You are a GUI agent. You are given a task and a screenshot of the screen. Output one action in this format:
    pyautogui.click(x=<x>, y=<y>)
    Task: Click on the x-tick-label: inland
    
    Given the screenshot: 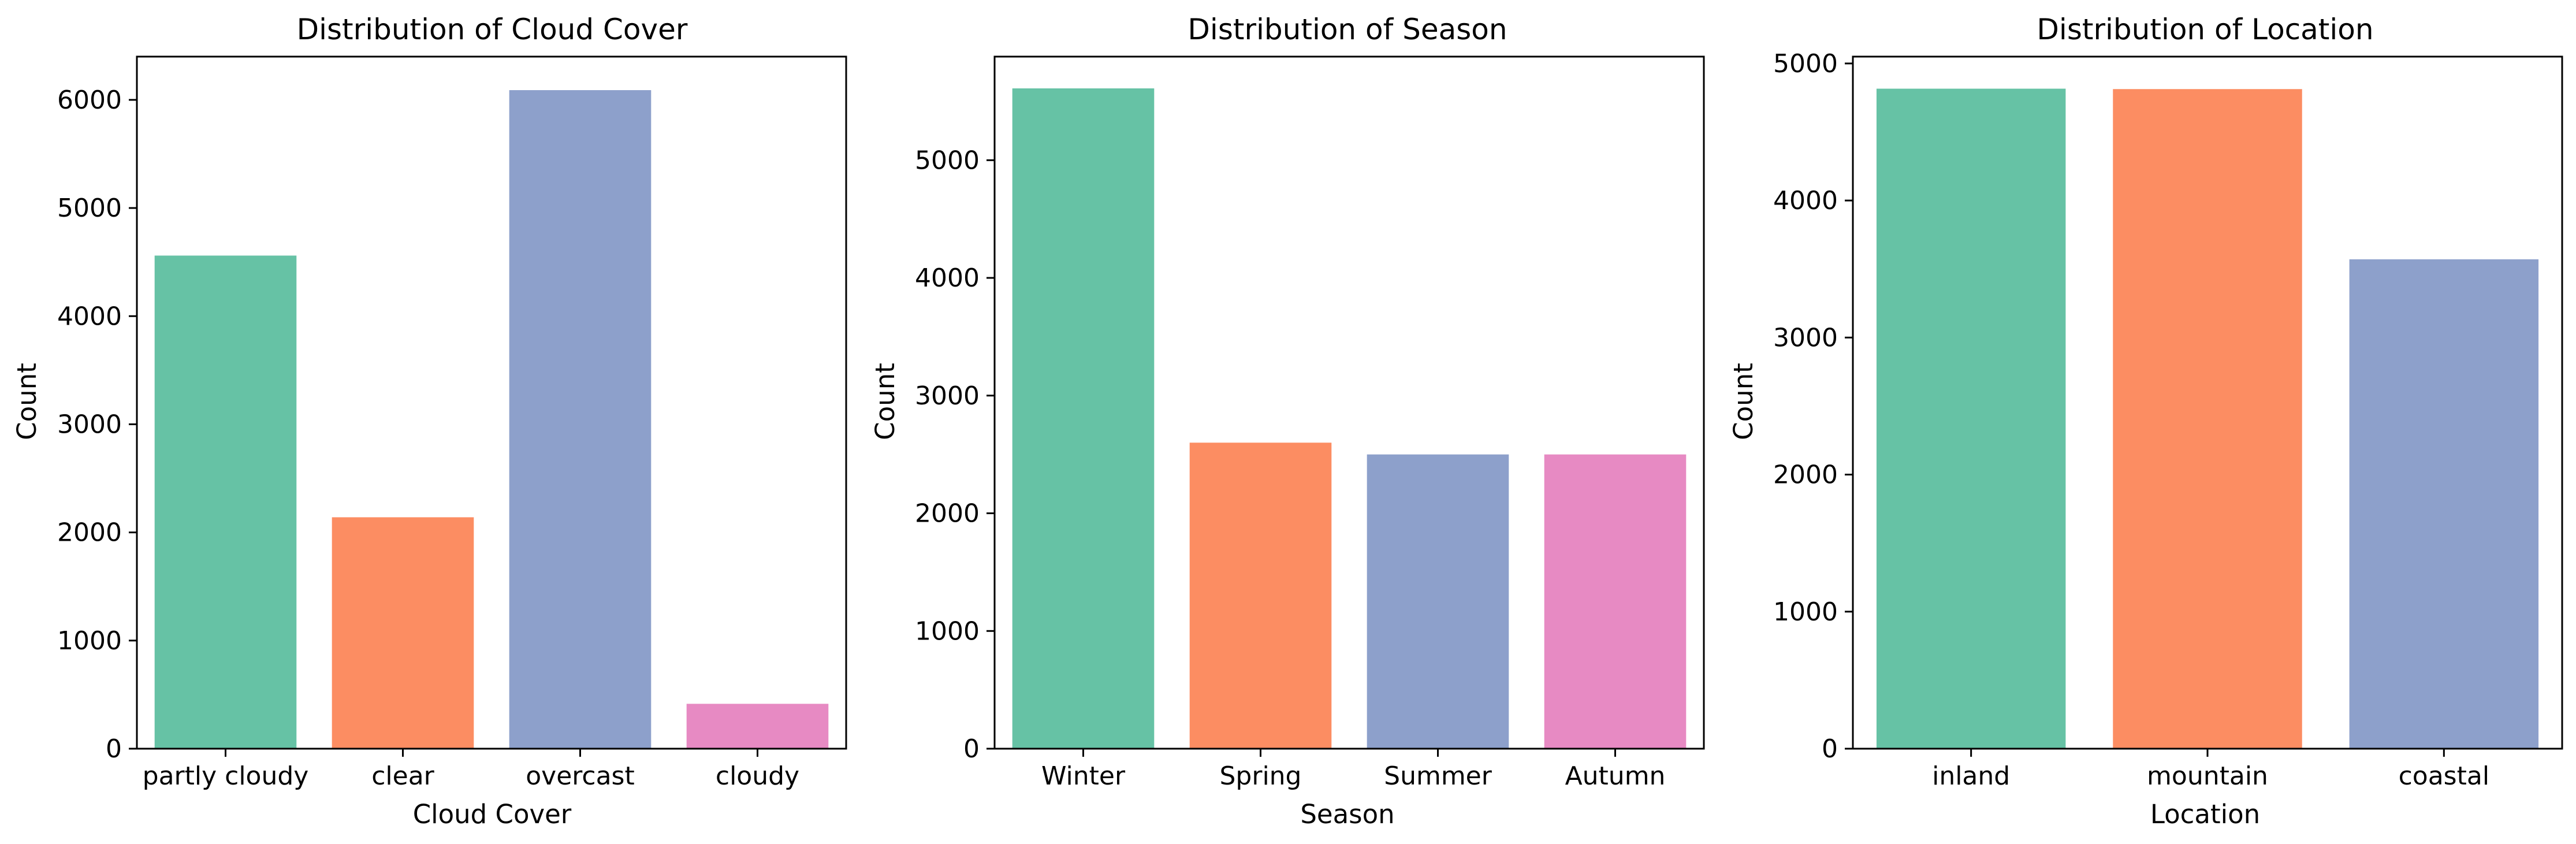 What is the action you would take?
    pyautogui.click(x=1971, y=776)
    